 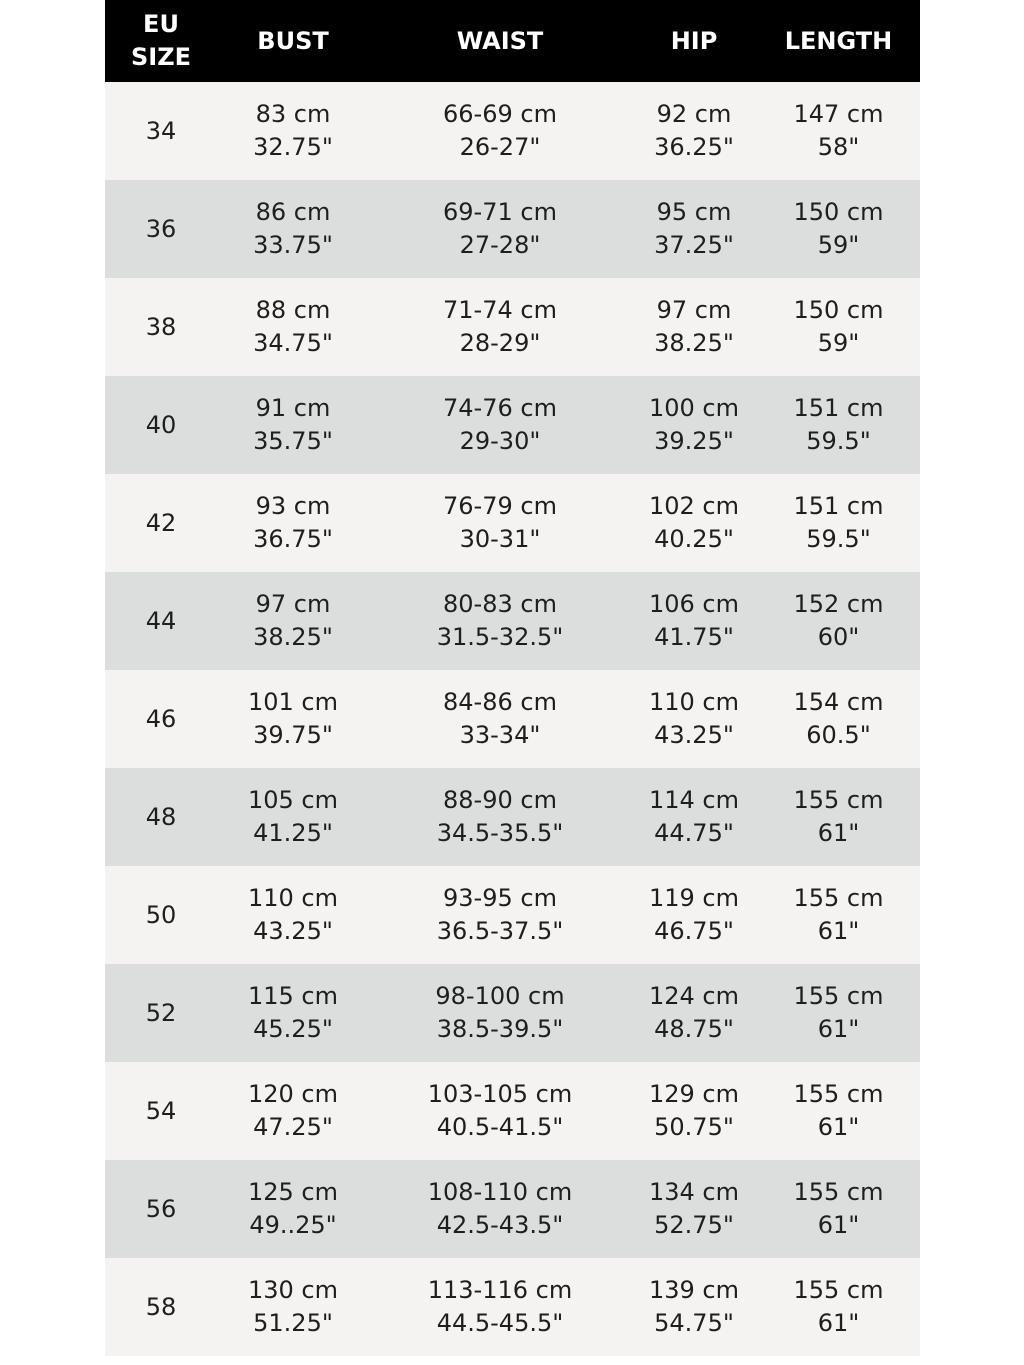 I want to click on cell-value-length-in: 60", so click(x=838, y=637).